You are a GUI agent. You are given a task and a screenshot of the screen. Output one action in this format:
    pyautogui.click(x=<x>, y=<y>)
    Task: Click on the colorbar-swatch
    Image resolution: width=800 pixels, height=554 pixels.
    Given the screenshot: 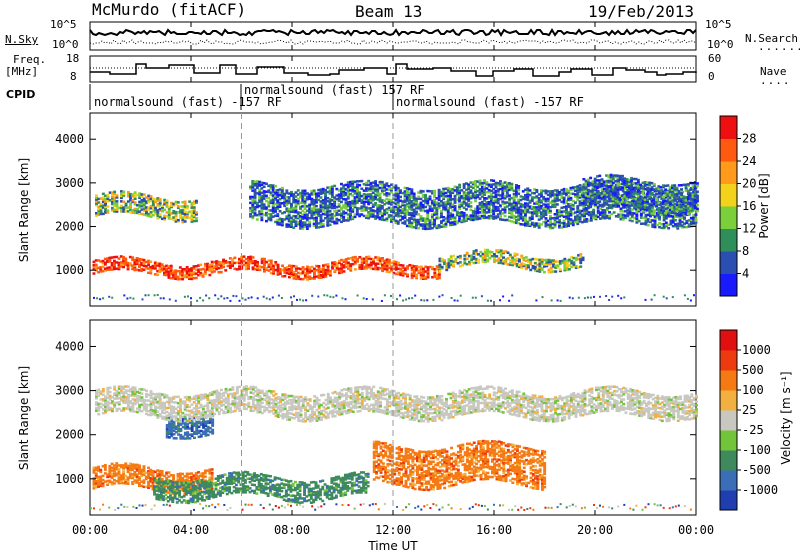 What is the action you would take?
    pyautogui.click(x=728, y=195)
    